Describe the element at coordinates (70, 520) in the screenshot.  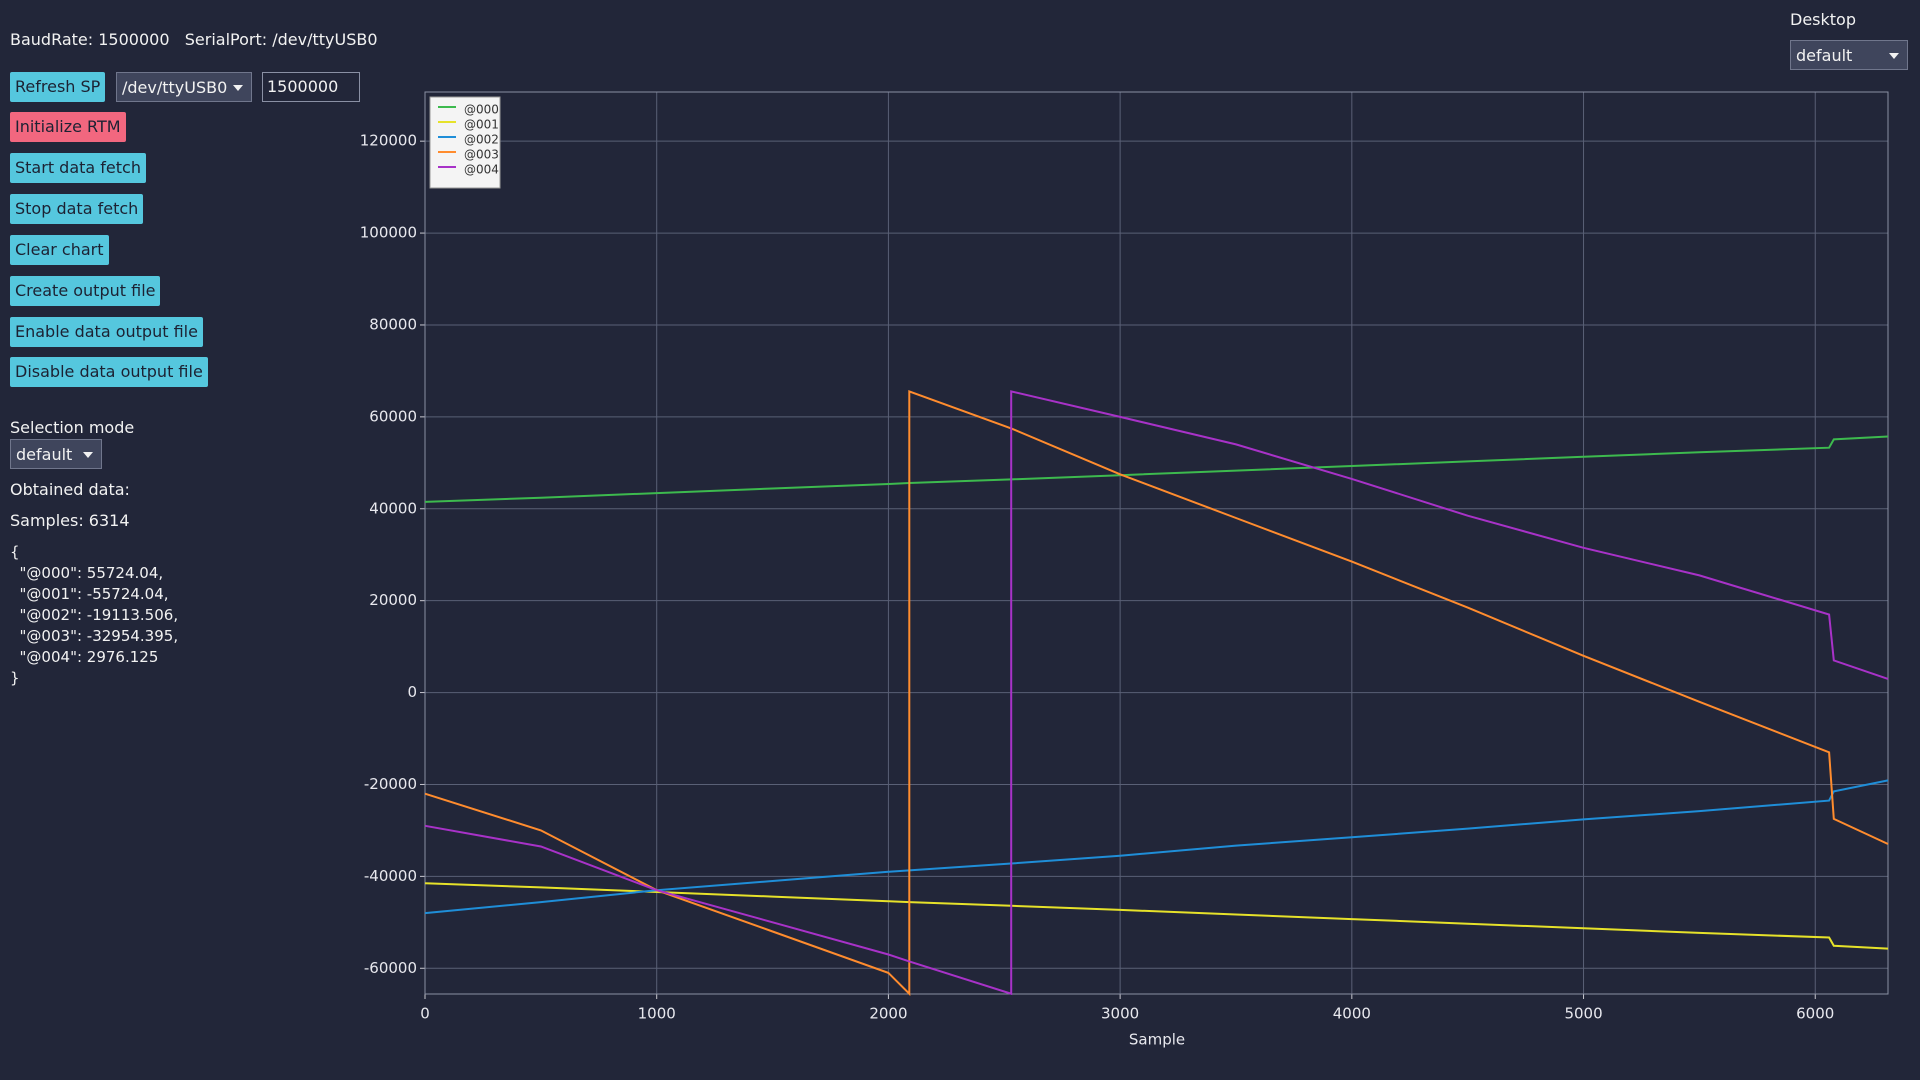
I see `samples-count: Samples: 6314` at that location.